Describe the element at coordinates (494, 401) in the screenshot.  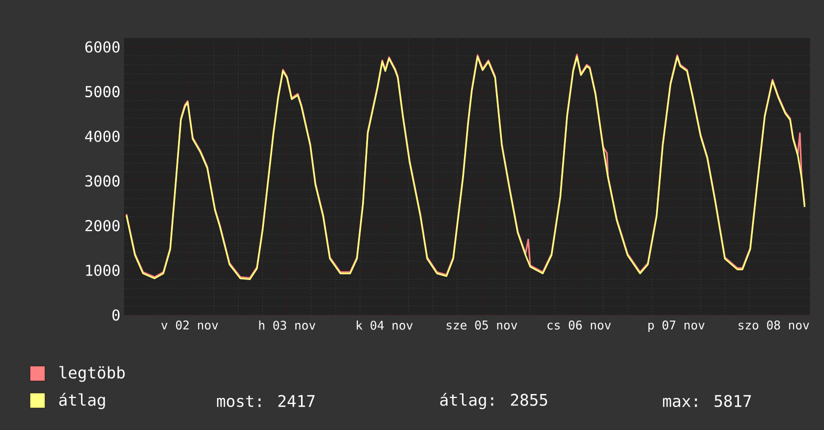
I see `text: átlag: 2855` at that location.